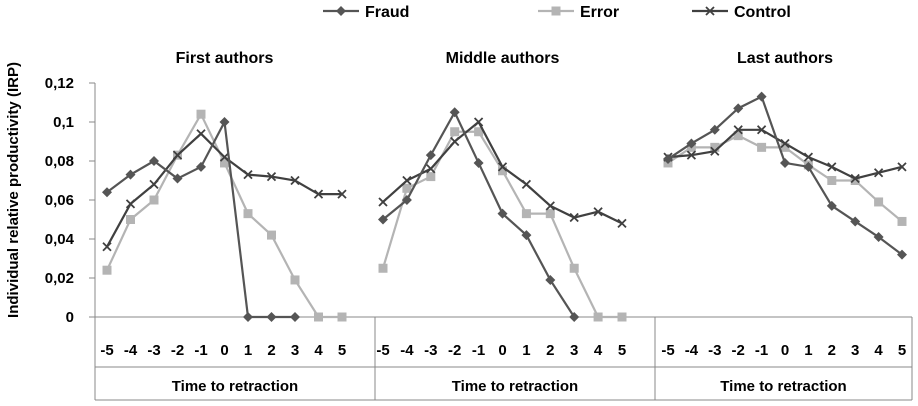 The image size is (918, 406). I want to click on legend-item-error: Error, so click(578, 12).